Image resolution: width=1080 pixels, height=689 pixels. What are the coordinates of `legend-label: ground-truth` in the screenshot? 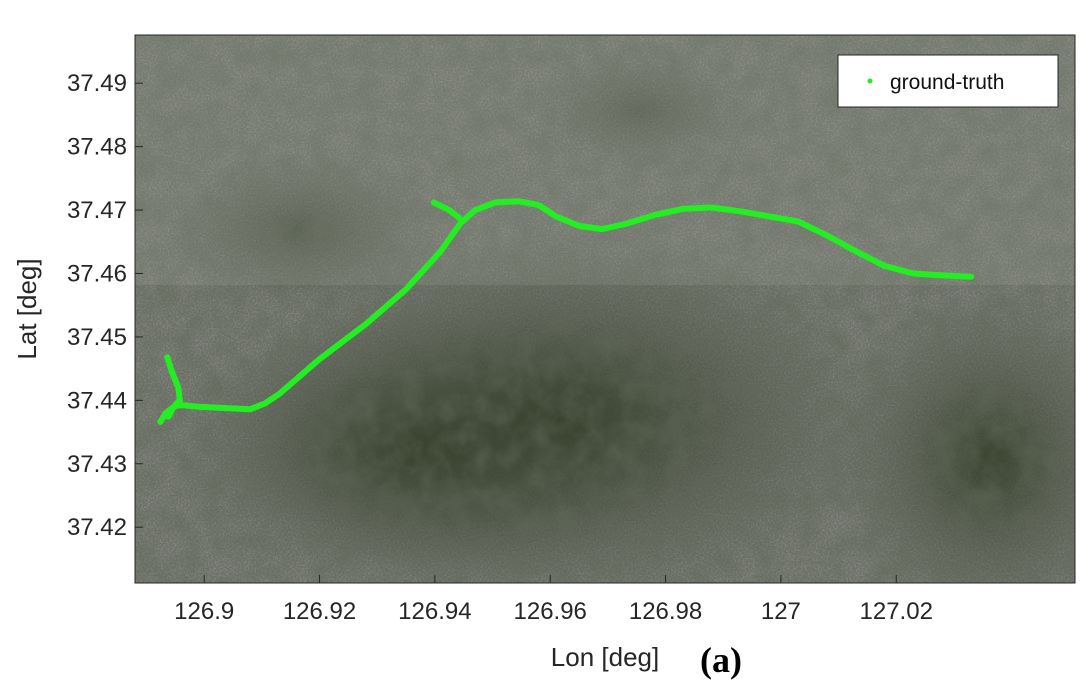 It's located at (947, 82).